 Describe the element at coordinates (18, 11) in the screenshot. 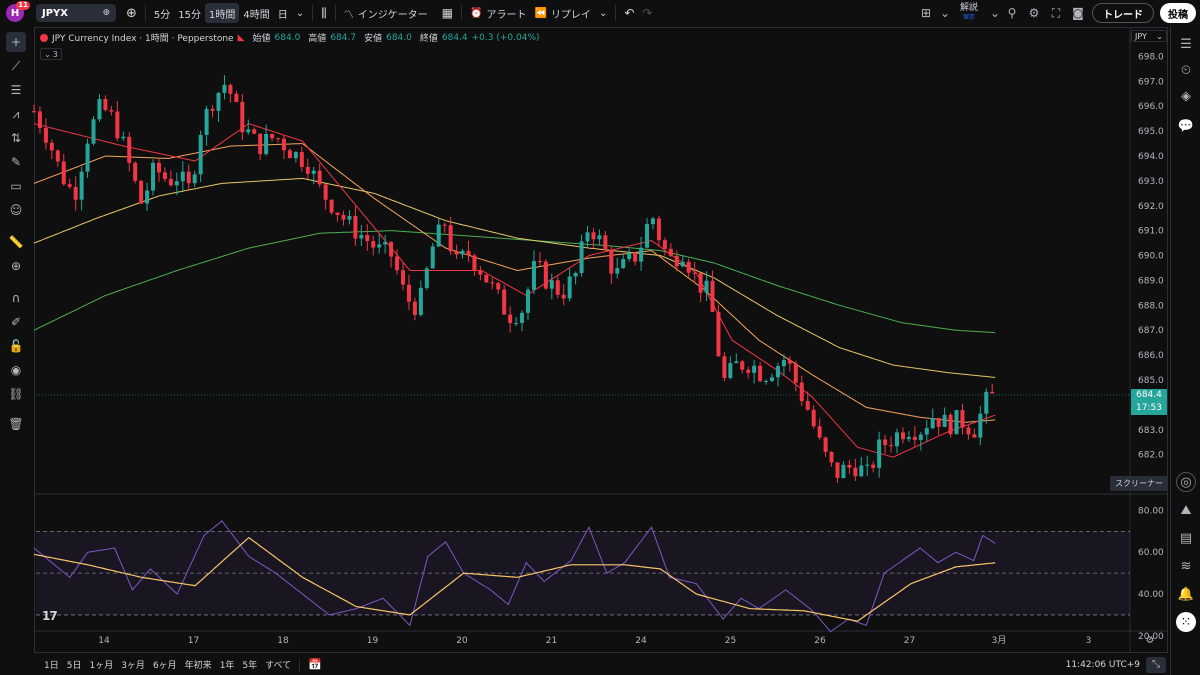

I see `user-avatar: H 11` at that location.